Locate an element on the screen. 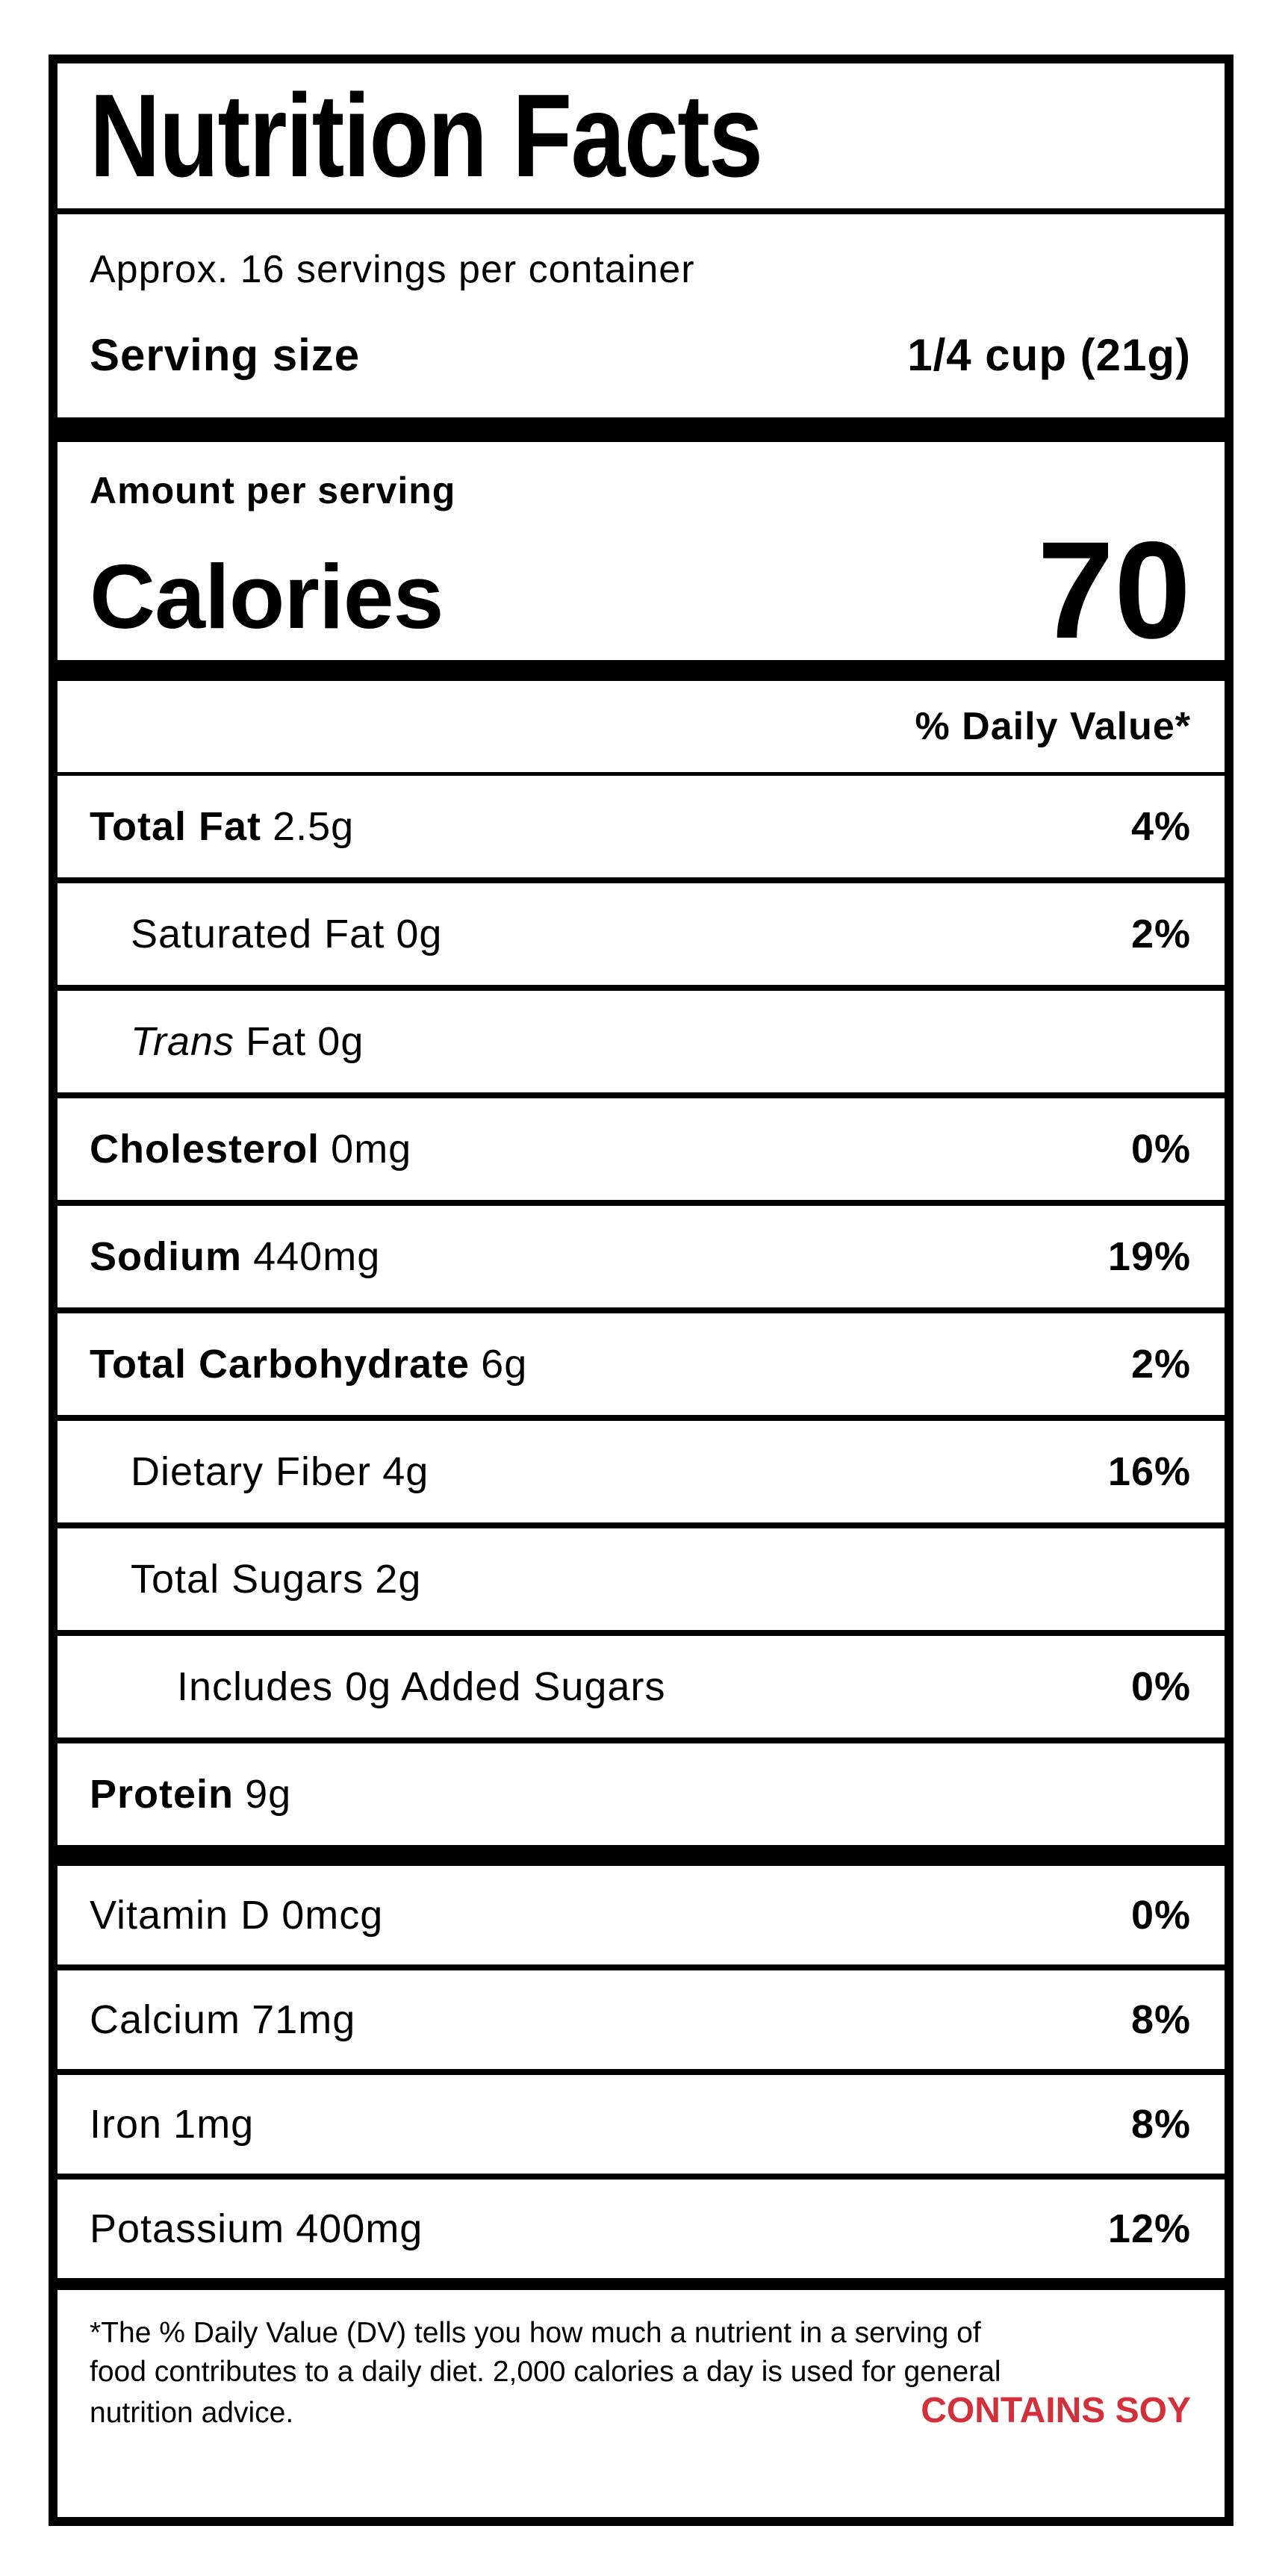  nutrient-amount: 2g is located at coordinates (398, 1580).